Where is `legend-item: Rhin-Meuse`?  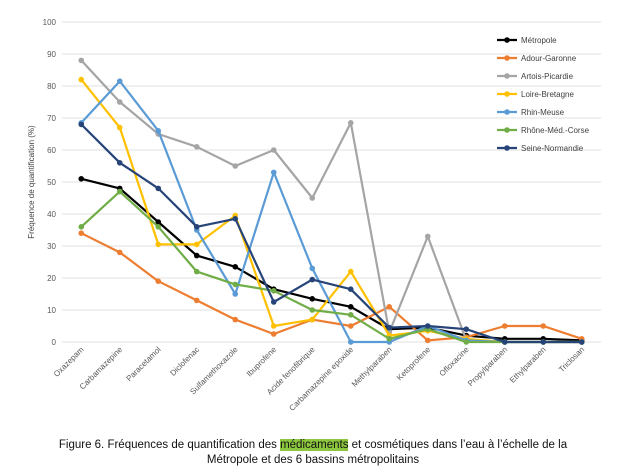
legend-item: Rhin-Meuse is located at coordinates (531, 112).